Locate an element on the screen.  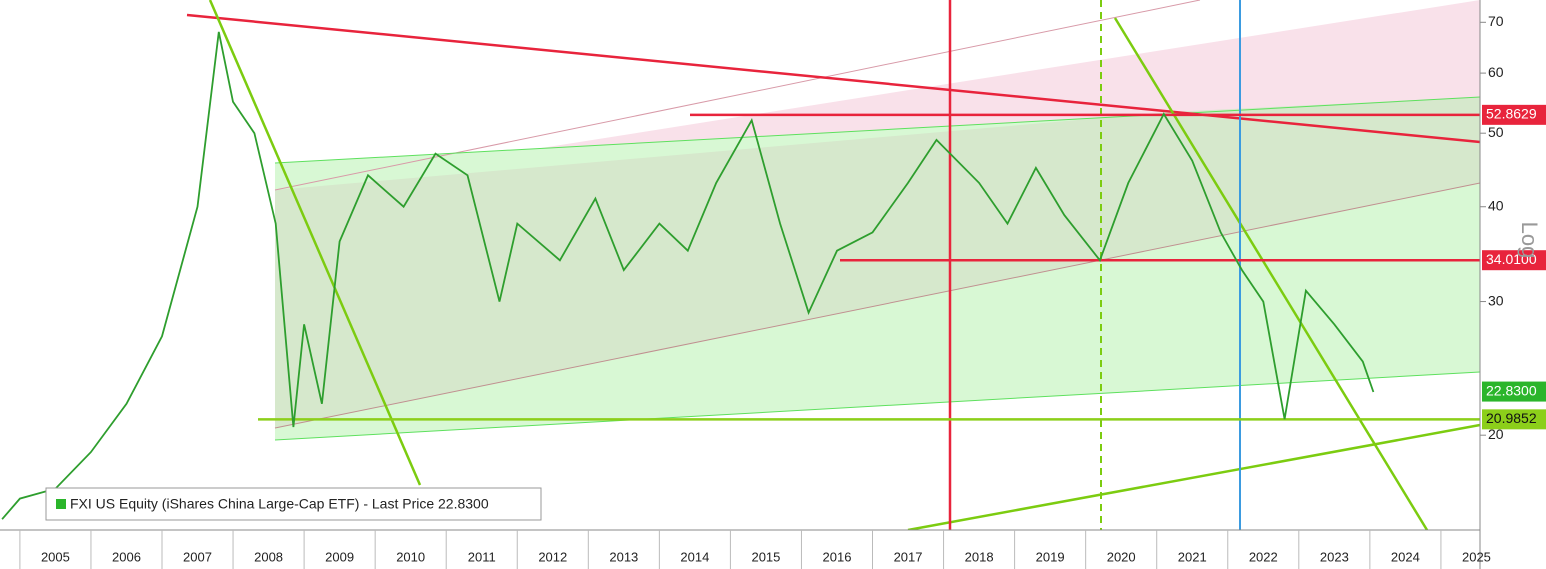
x-tick-label: 2005 is located at coordinates (55, 556).